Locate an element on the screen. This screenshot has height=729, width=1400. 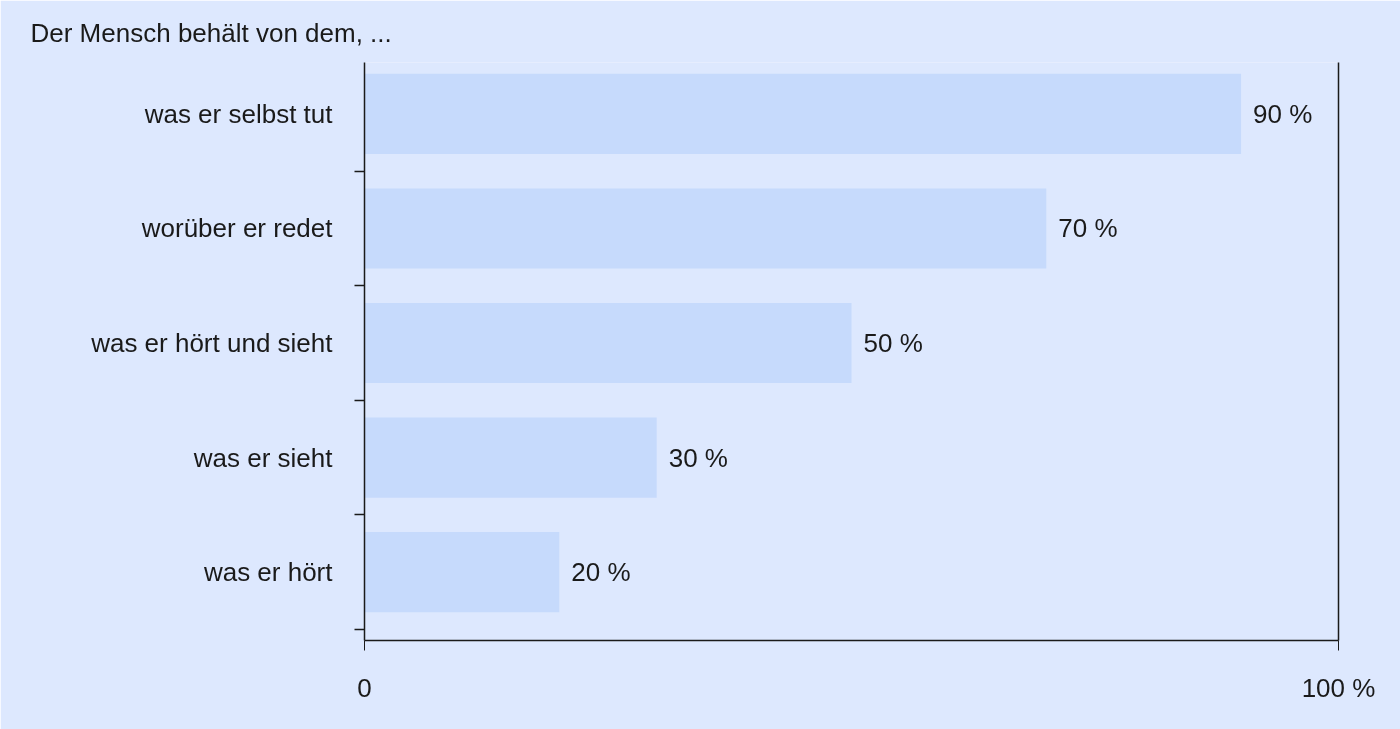
x-tick-label: 100 % is located at coordinates (1338, 687).